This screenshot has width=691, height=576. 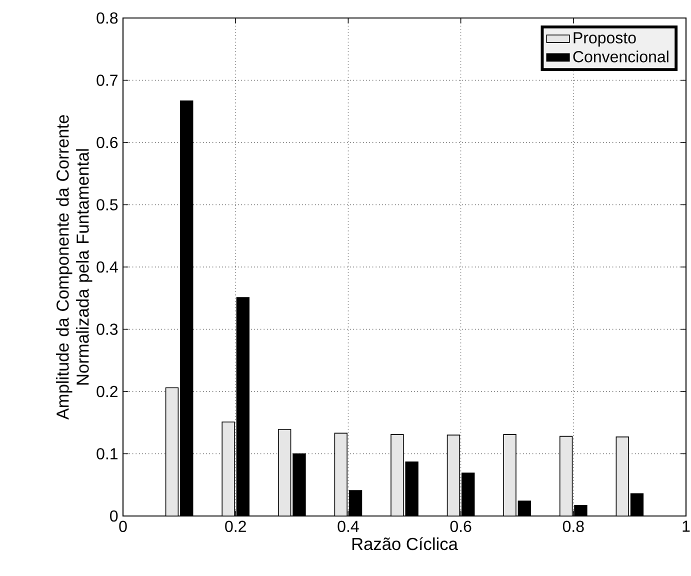 I want to click on x-tick-label: 0, so click(x=123, y=526).